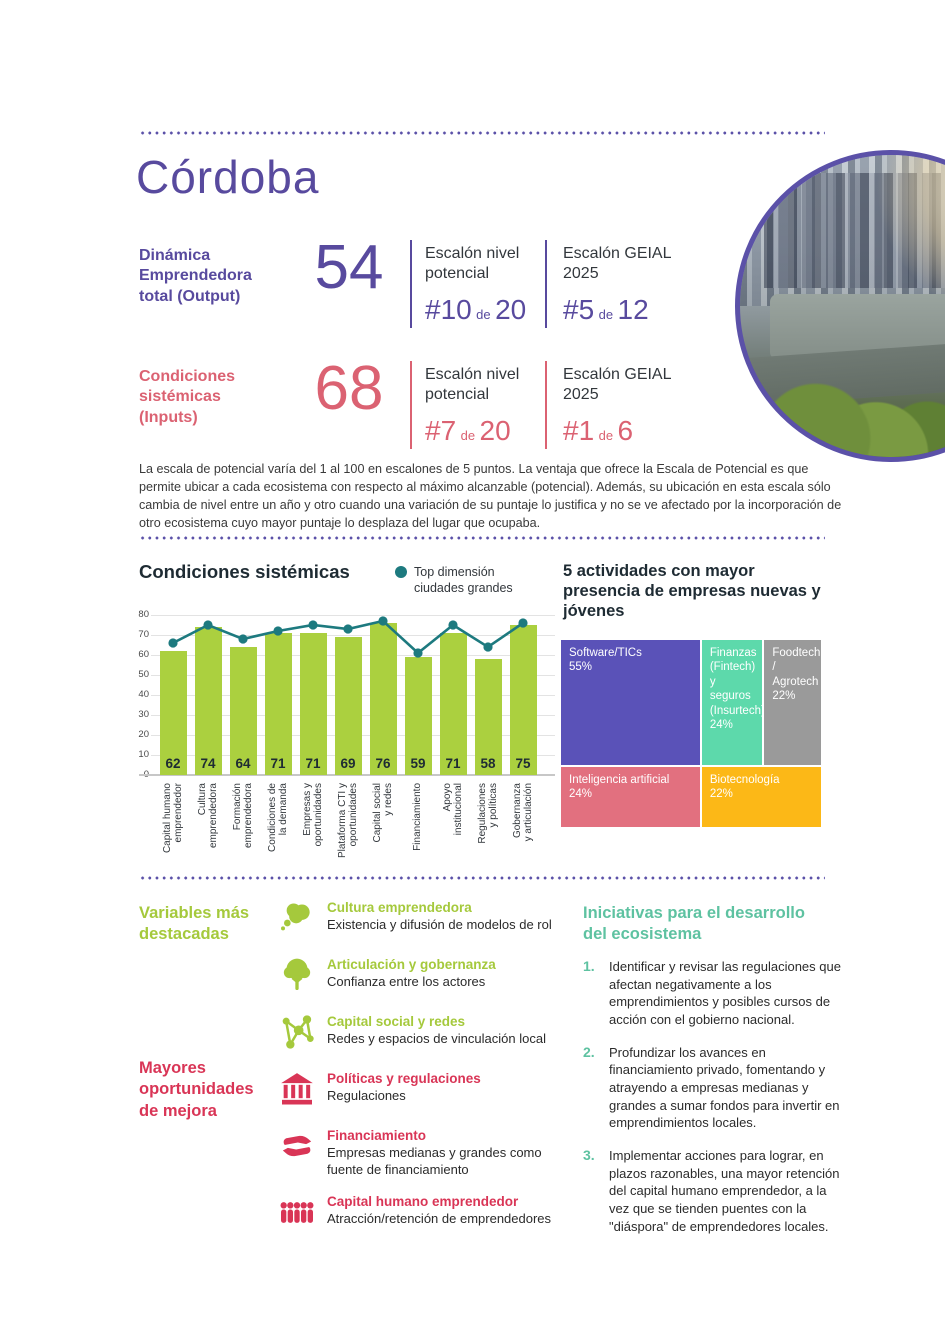 Image resolution: width=945 pixels, height=1323 pixels. What do you see at coordinates (297, 1212) in the screenshot?
I see `people-icon` at bounding box center [297, 1212].